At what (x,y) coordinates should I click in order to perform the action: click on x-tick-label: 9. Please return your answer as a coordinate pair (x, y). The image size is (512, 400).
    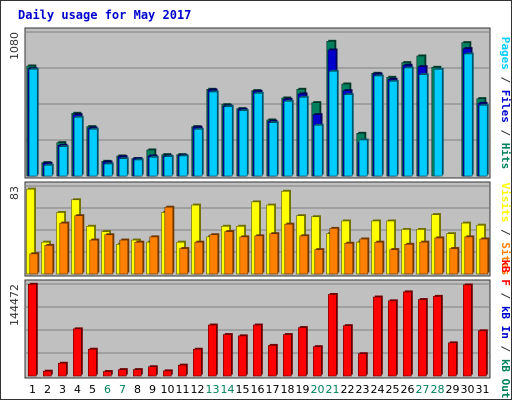
    Looking at the image, I should click on (152, 389).